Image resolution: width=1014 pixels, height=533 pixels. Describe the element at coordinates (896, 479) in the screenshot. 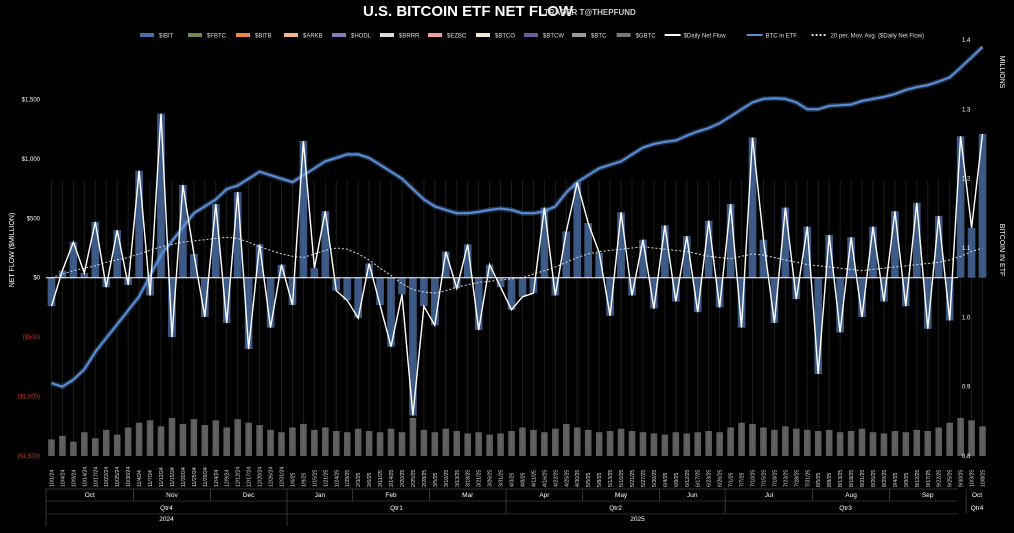

I see `x-tick-label: 9/4/25` at that location.